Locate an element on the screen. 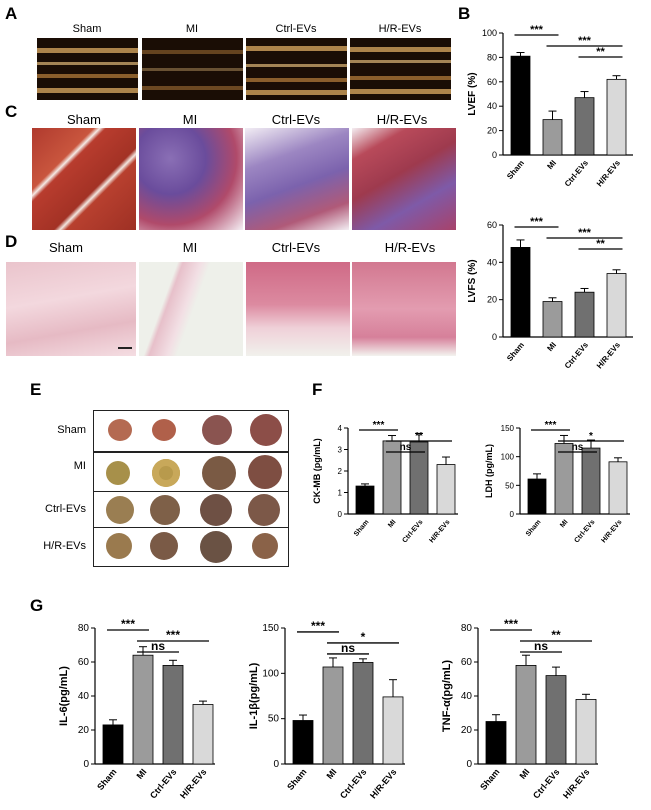 This screenshot has width=651, height=810. panel-letter-c: C is located at coordinates (11, 111).